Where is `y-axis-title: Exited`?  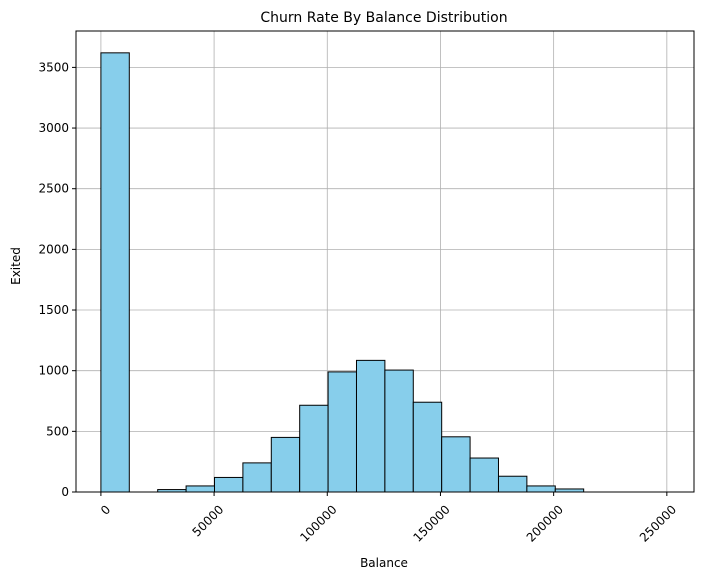 y-axis-title: Exited is located at coordinates (16, 266).